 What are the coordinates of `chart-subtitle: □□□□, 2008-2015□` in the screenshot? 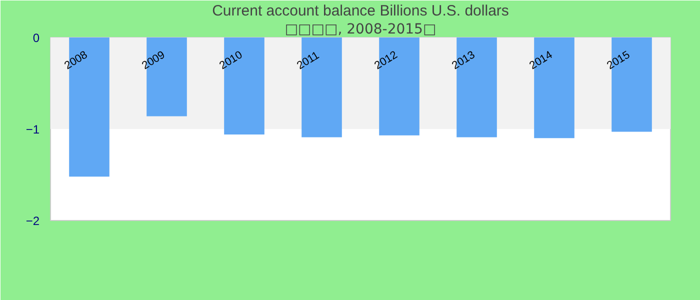 It's located at (360, 30).